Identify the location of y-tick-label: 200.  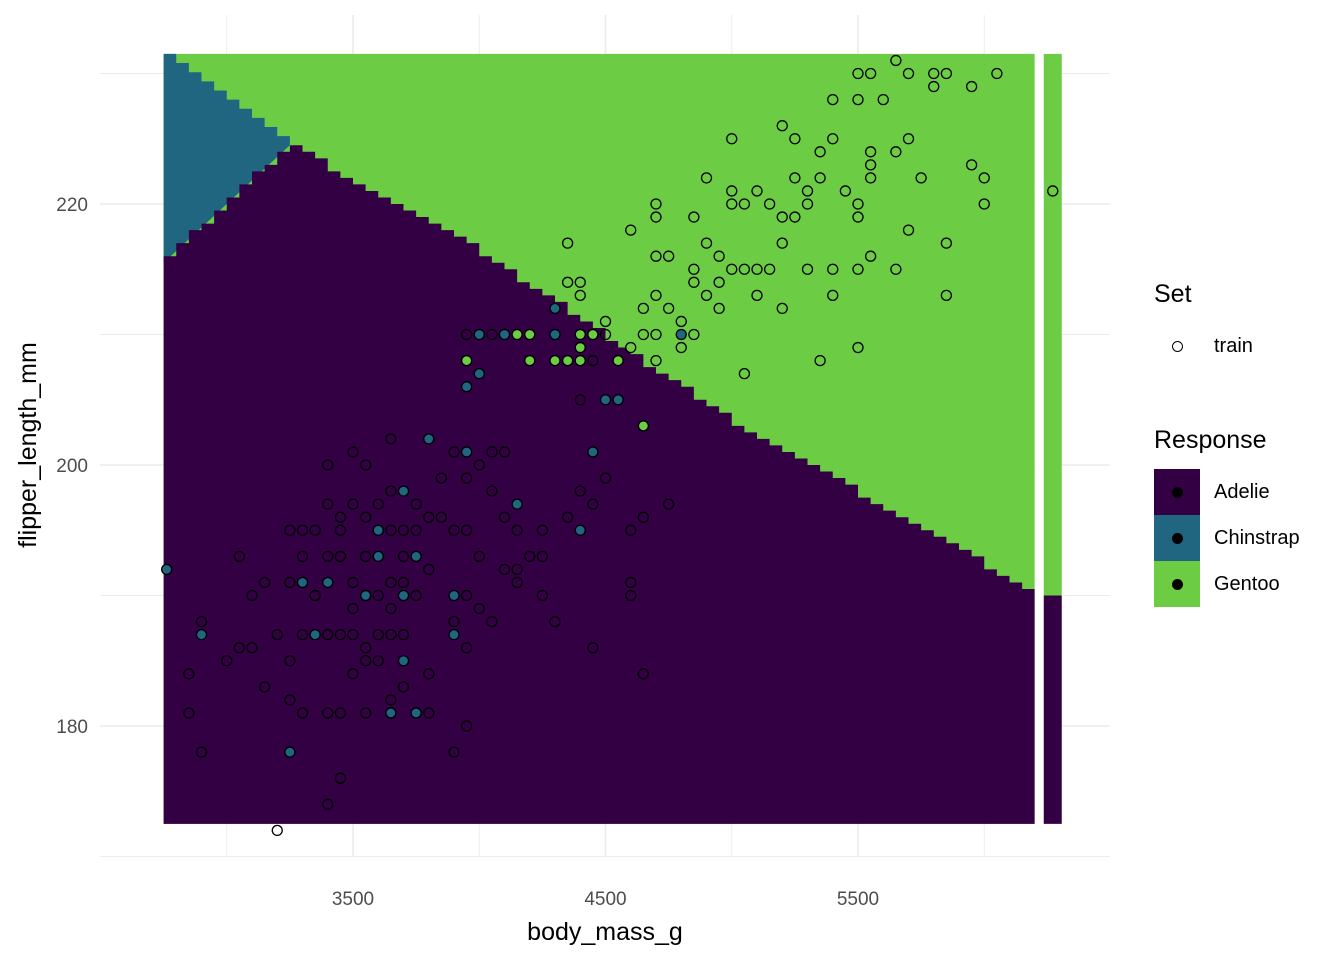
(72, 466).